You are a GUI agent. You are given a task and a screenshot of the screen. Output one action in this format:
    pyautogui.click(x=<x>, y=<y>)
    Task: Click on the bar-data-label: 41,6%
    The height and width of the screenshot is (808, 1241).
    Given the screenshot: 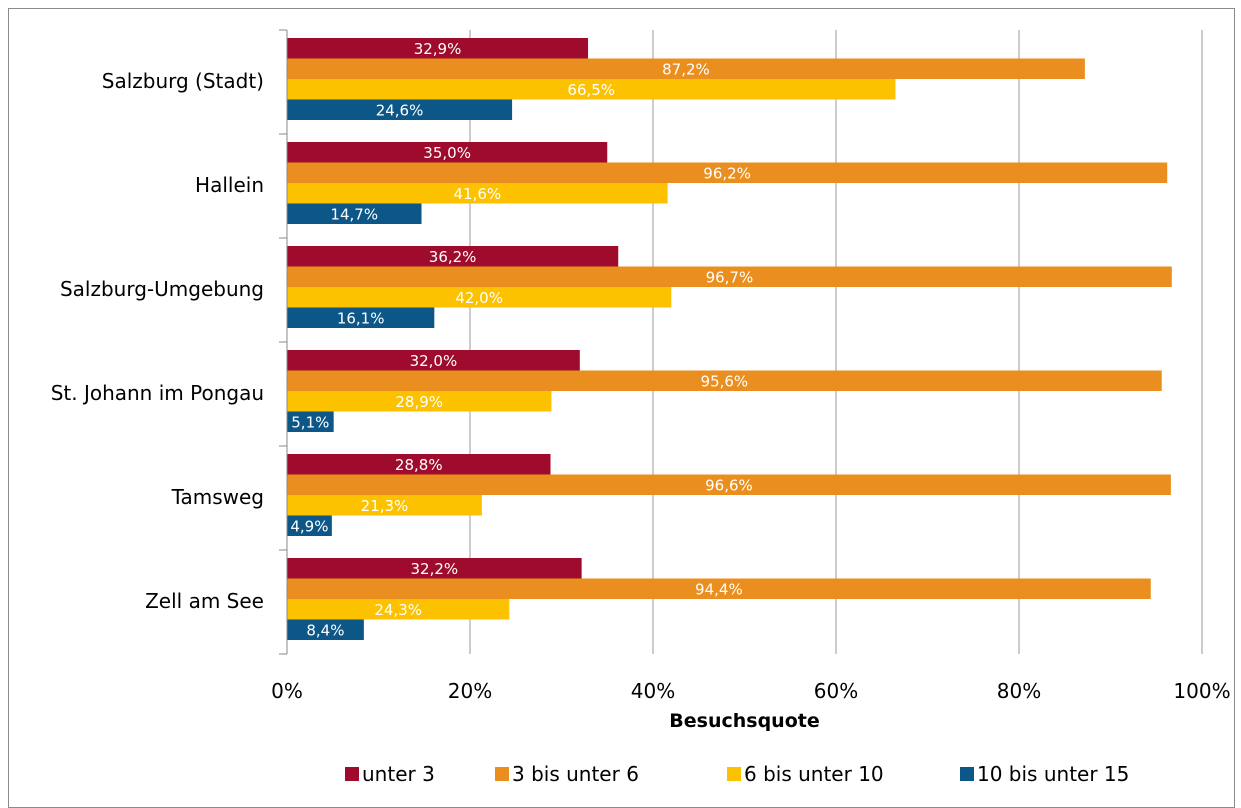 What is the action you would take?
    pyautogui.click(x=477, y=194)
    